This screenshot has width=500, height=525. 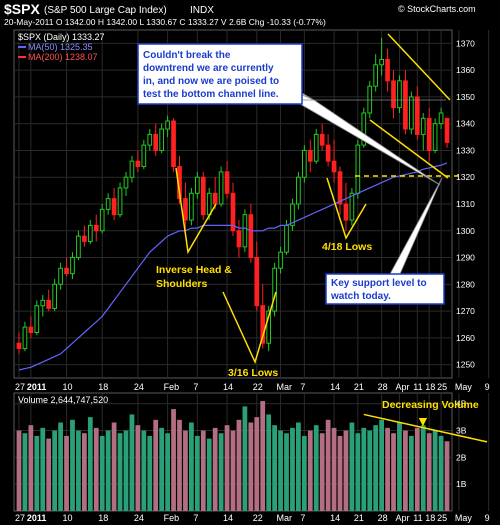 I want to click on volume-x-tick-label: 27, so click(x=20, y=518).